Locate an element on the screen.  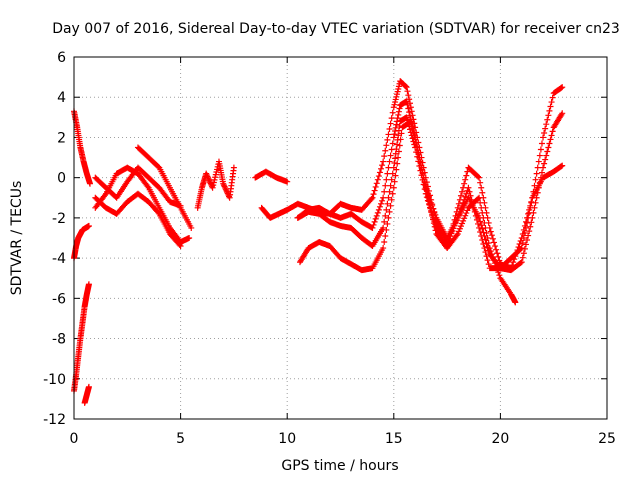
series-track-j is located at coordinates (271, 176).